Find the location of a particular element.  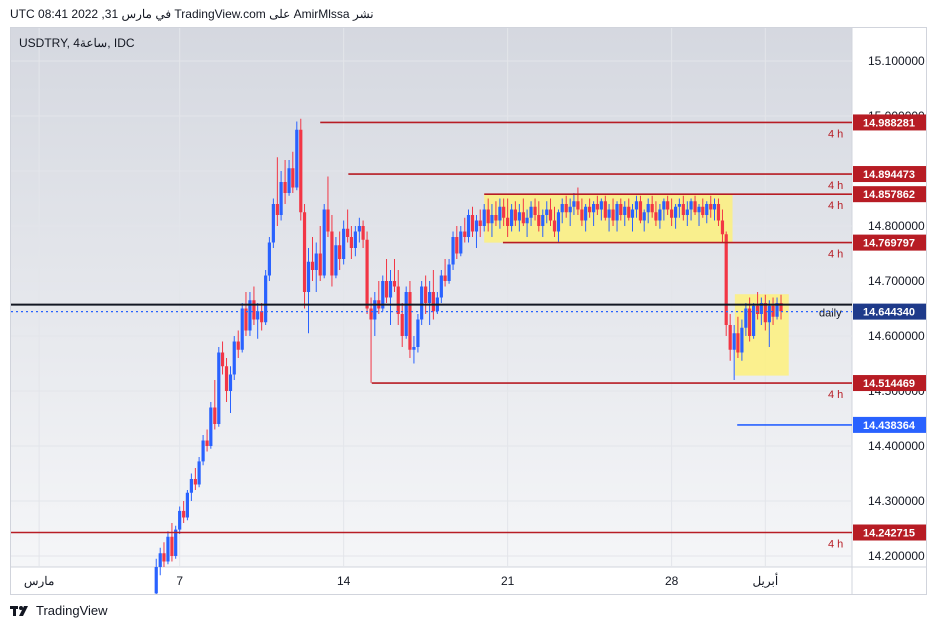

price-tick-label: 14.200000 is located at coordinates (896, 556).